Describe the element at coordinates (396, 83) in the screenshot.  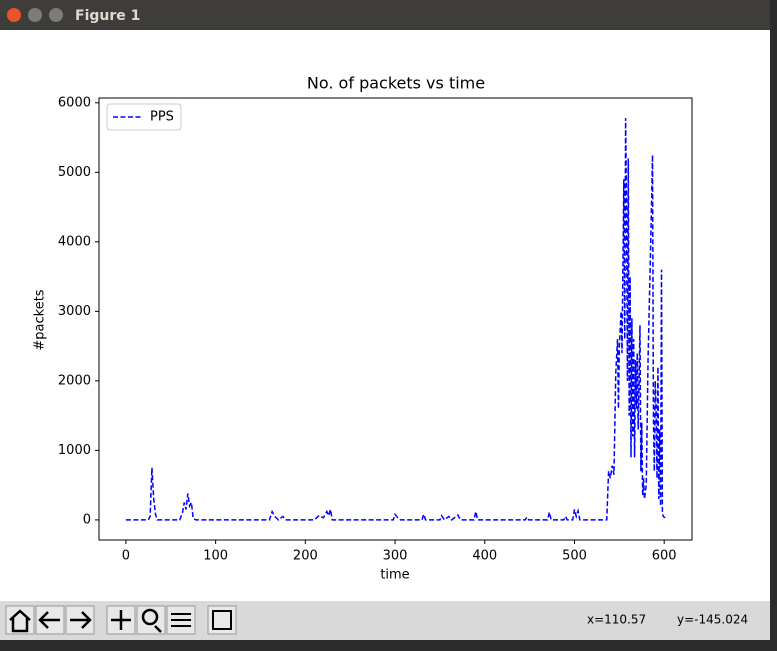
I see `chart-title: No. of packets vs time` at that location.